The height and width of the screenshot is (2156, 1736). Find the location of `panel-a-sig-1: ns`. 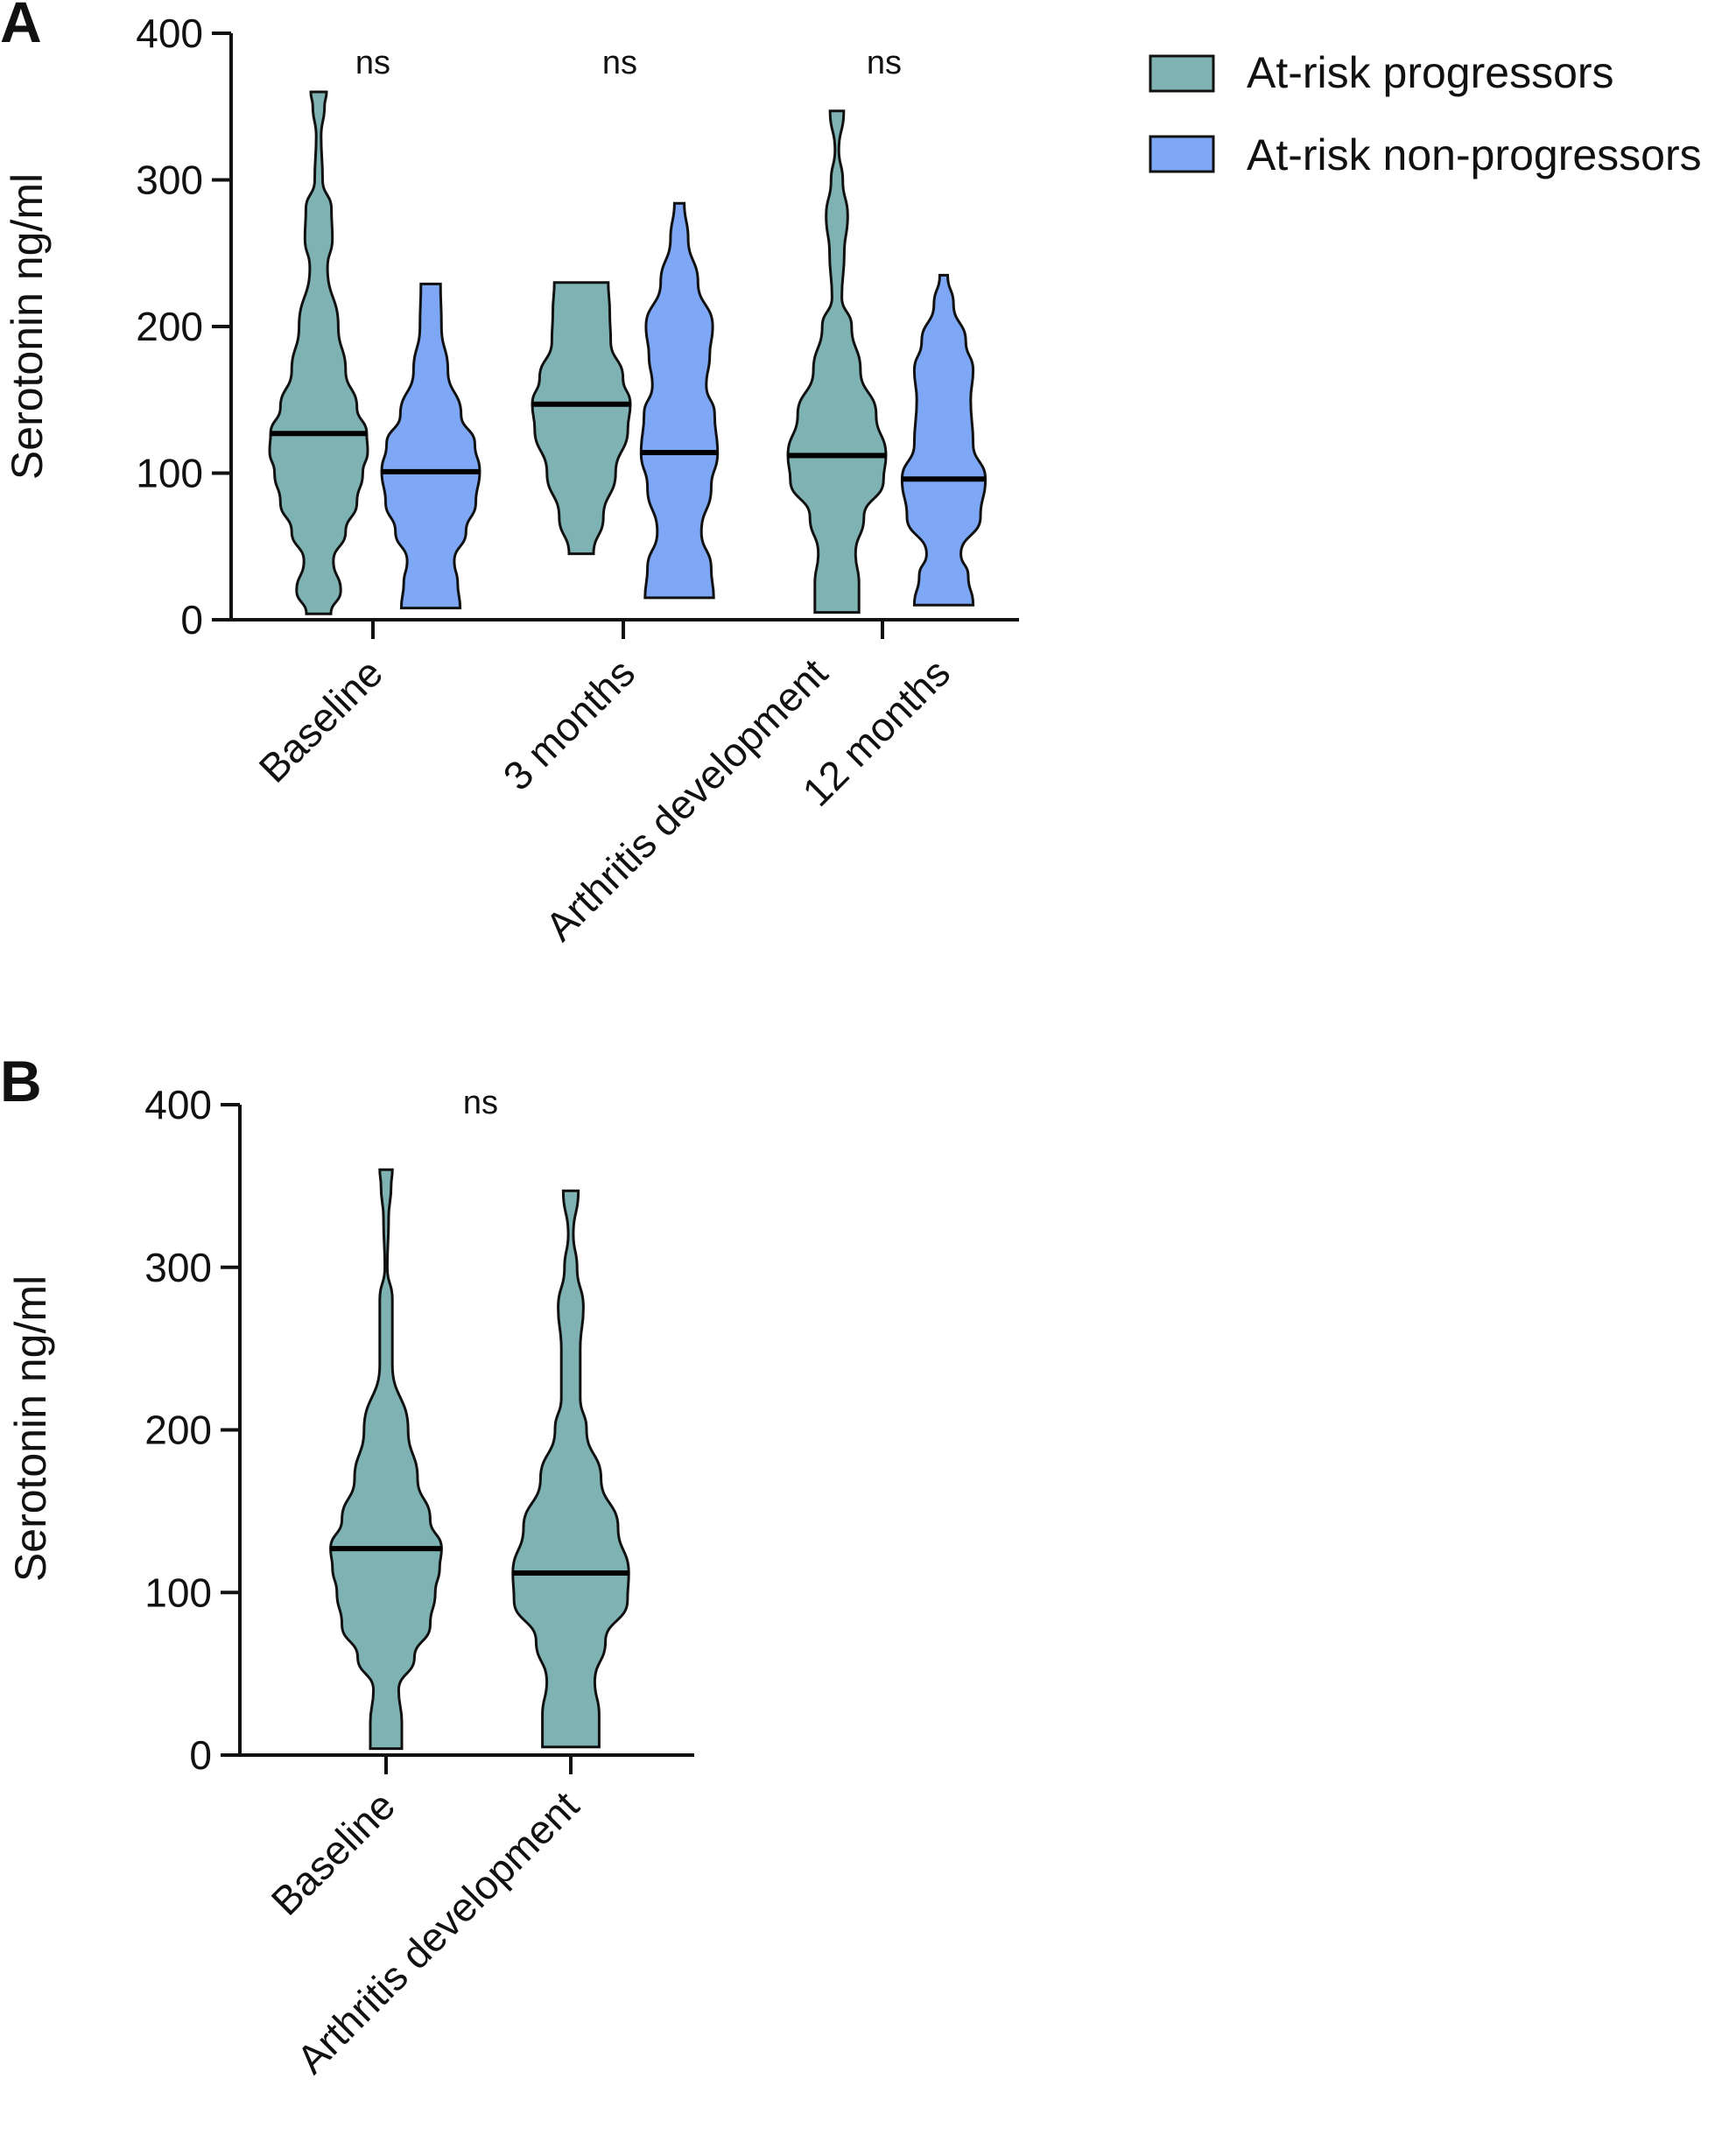

panel-a-sig-1: ns is located at coordinates (372, 63).